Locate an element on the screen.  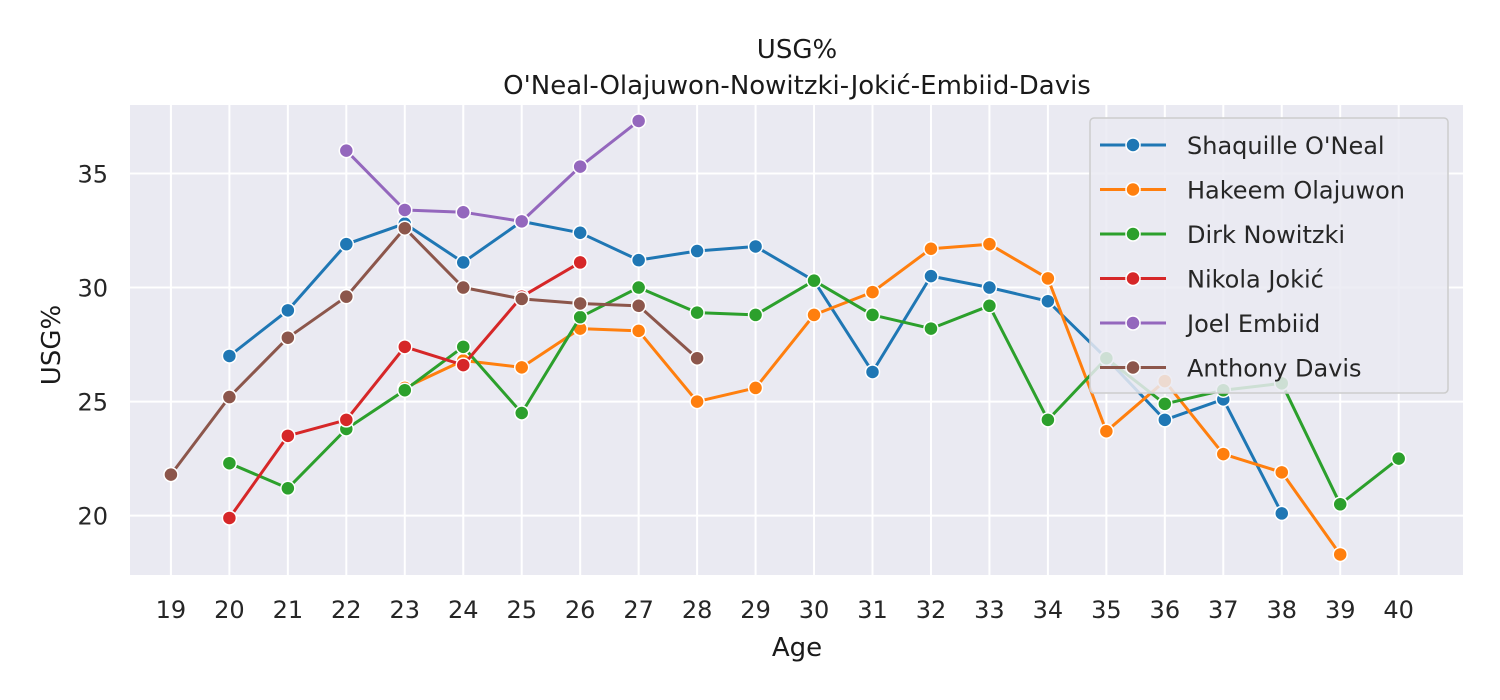
x-tick-label: 39 is located at coordinates (1340, 610).